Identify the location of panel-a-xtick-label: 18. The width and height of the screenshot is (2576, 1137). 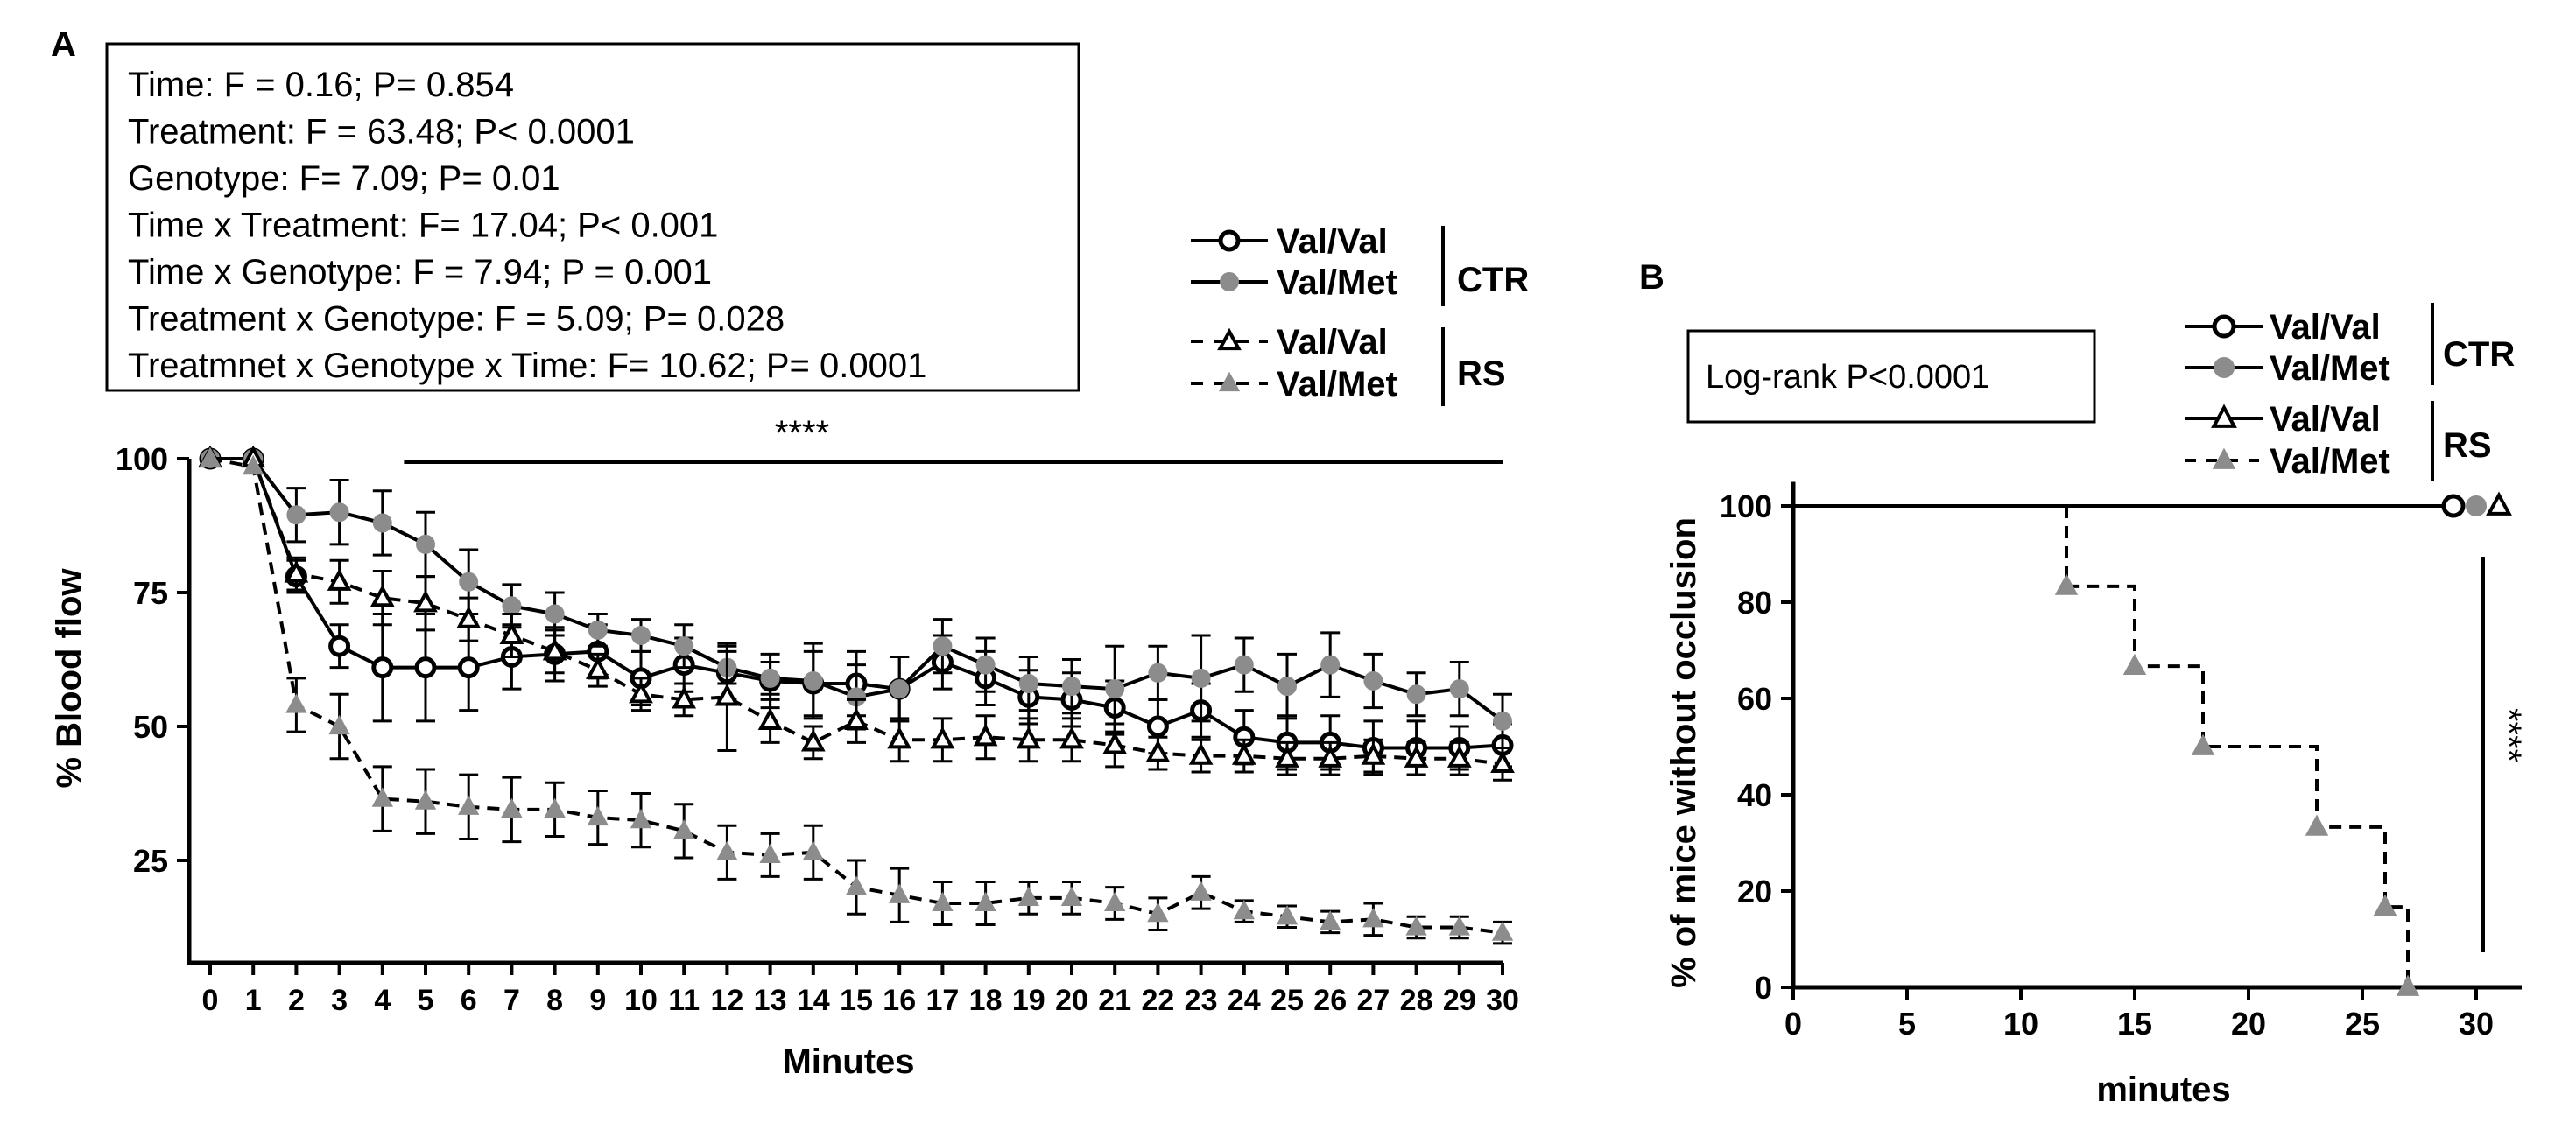
(986, 1000).